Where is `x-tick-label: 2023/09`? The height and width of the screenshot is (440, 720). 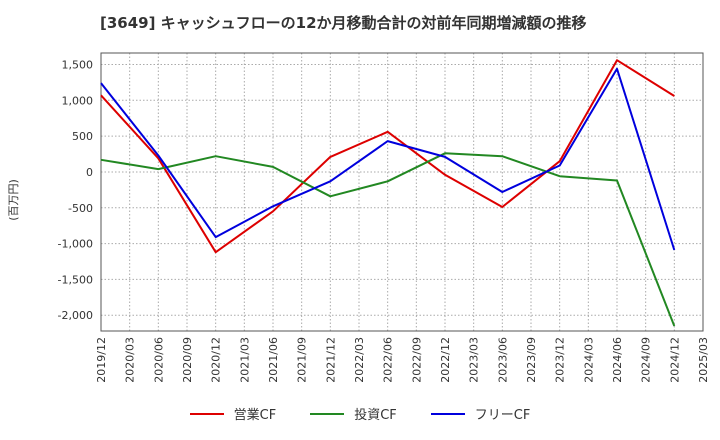 x-tick-label: 2023/09 is located at coordinates (531, 360).